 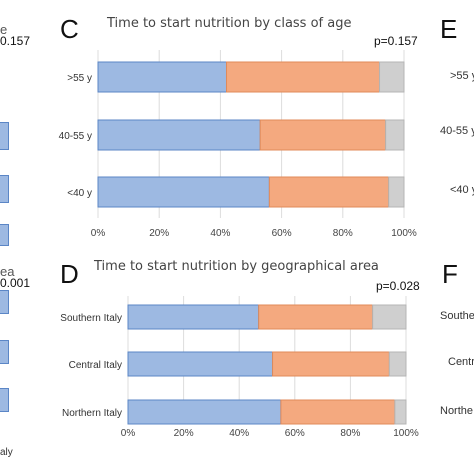 What do you see at coordinates (15, 41) in the screenshot?
I see `left-pvalue-top: 0.157` at bounding box center [15, 41].